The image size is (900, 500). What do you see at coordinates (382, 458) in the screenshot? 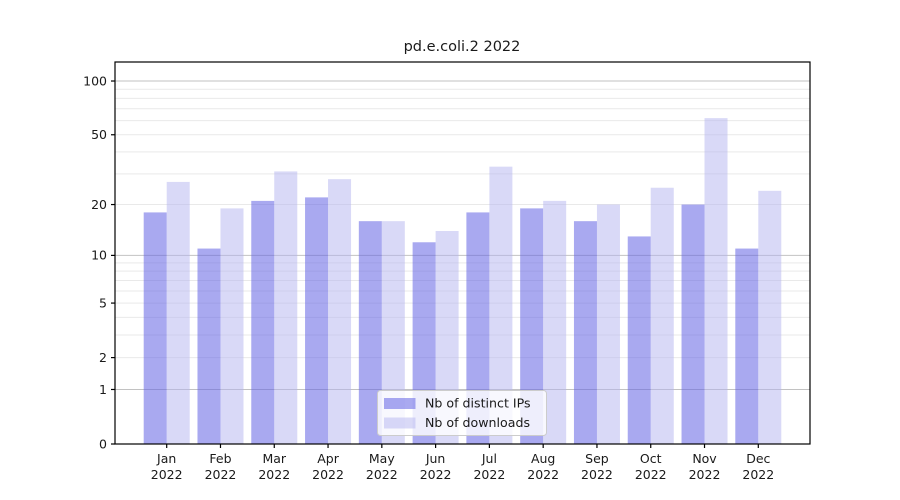
I see `x-tick-label-month-may: May` at bounding box center [382, 458].